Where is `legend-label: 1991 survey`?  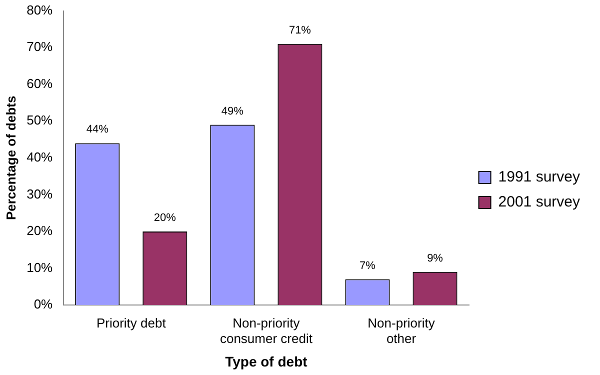
legend-label: 1991 survey is located at coordinates (539, 177).